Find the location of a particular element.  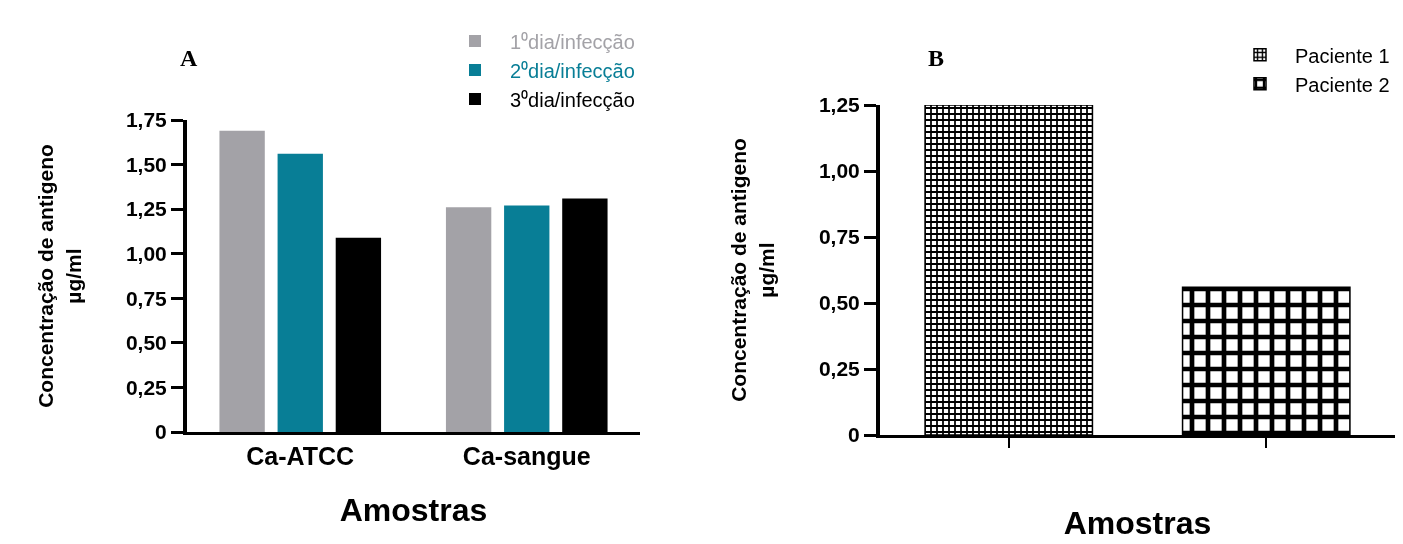

y-tick-label: 1,50 is located at coordinates (146, 164).